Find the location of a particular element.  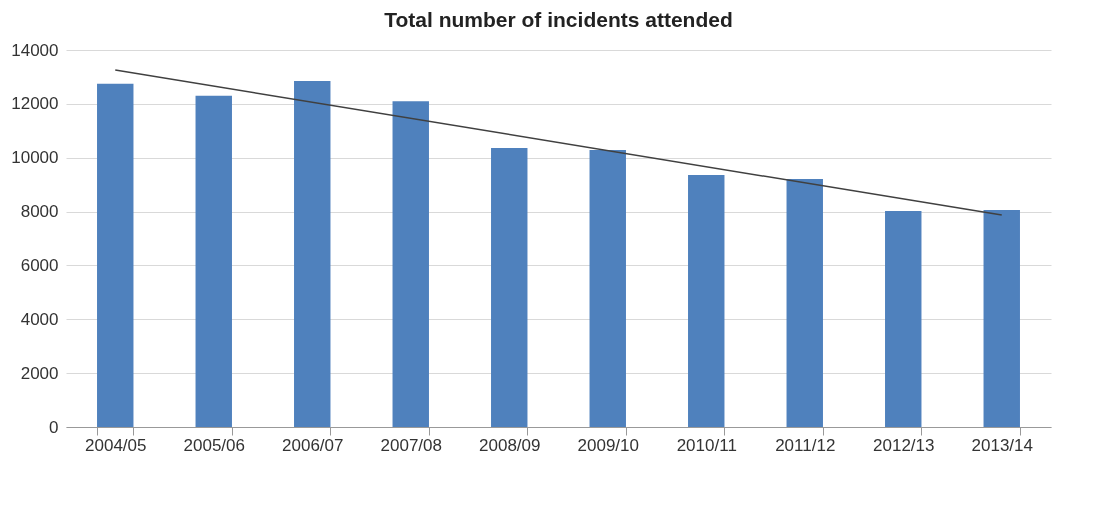

x-tick-label: 2006/07 is located at coordinates (313, 445).